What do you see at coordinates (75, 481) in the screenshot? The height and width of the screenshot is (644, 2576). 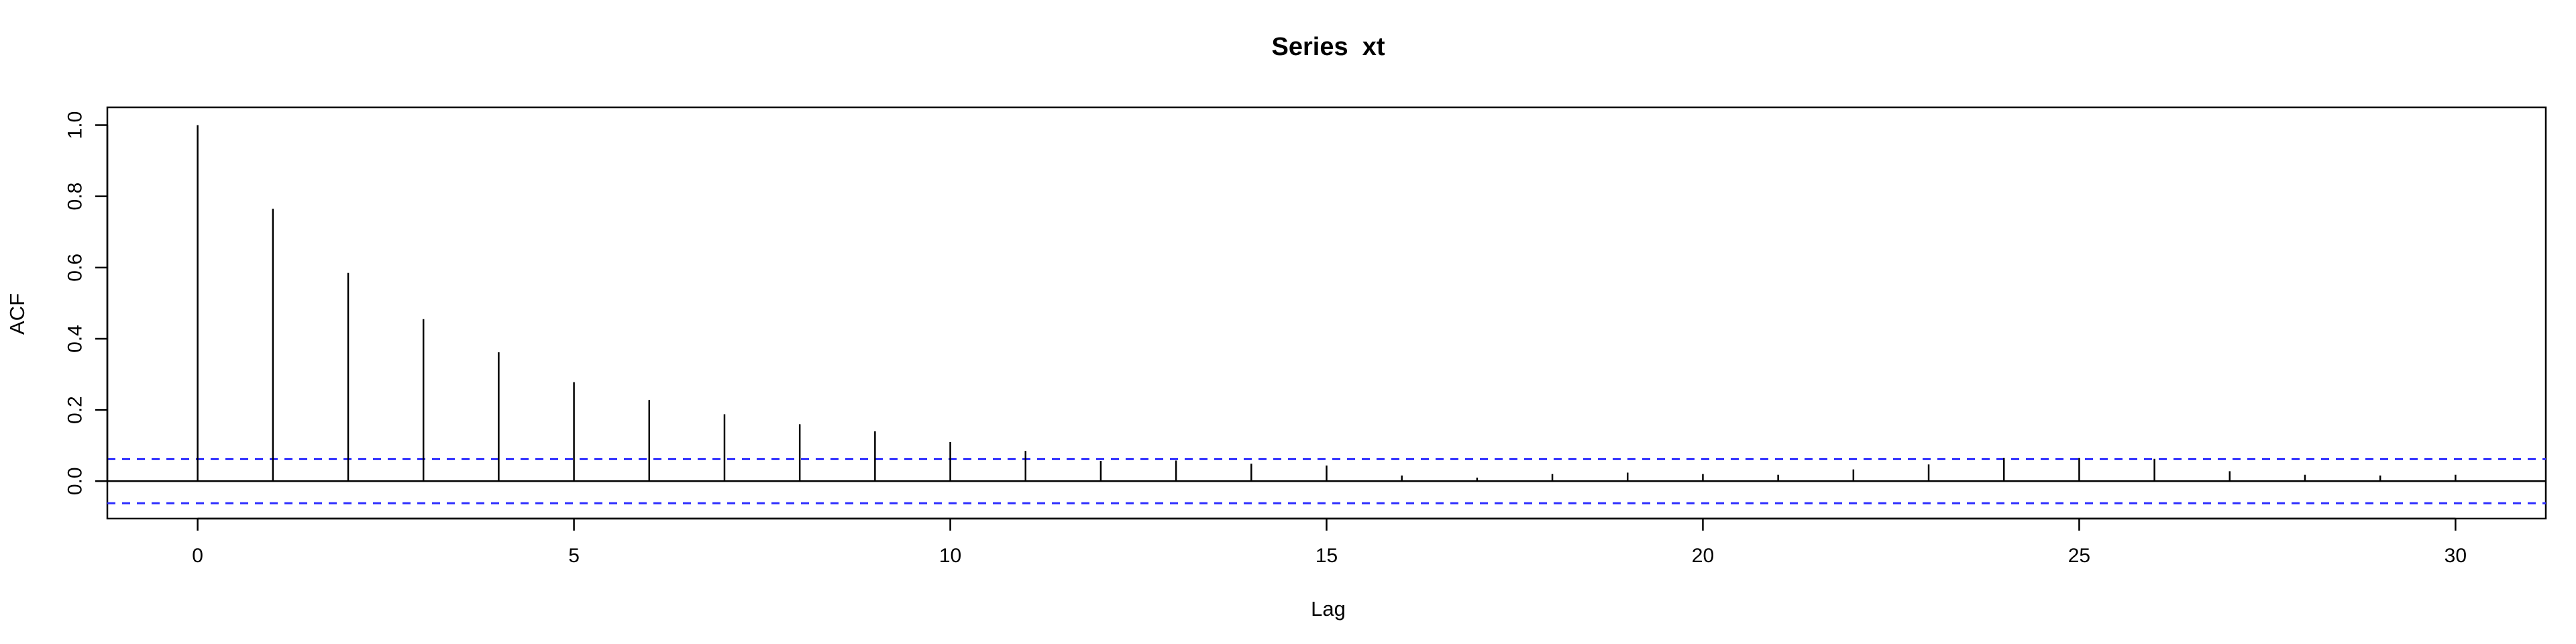 I see `y-tick-label-0.0: 0.0` at bounding box center [75, 481].